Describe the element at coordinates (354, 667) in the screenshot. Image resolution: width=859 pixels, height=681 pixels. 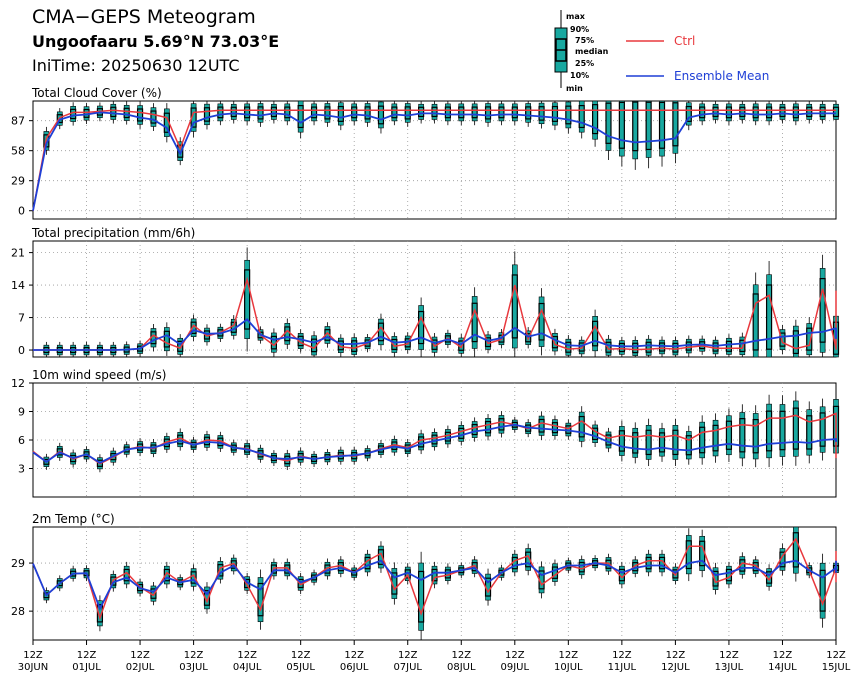
I see `x-tick-label-date: 06JUL` at that location.